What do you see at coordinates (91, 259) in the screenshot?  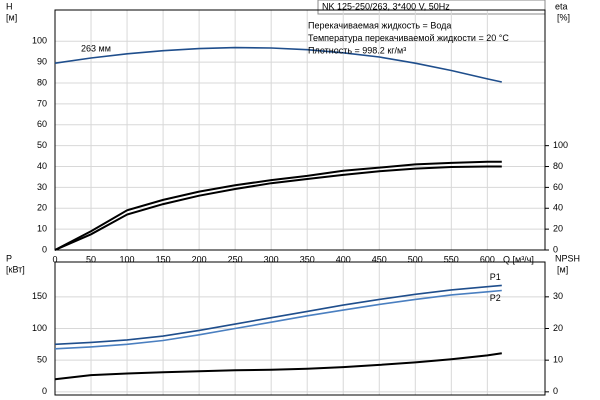 I see `x-tick-label: 50` at bounding box center [91, 259].